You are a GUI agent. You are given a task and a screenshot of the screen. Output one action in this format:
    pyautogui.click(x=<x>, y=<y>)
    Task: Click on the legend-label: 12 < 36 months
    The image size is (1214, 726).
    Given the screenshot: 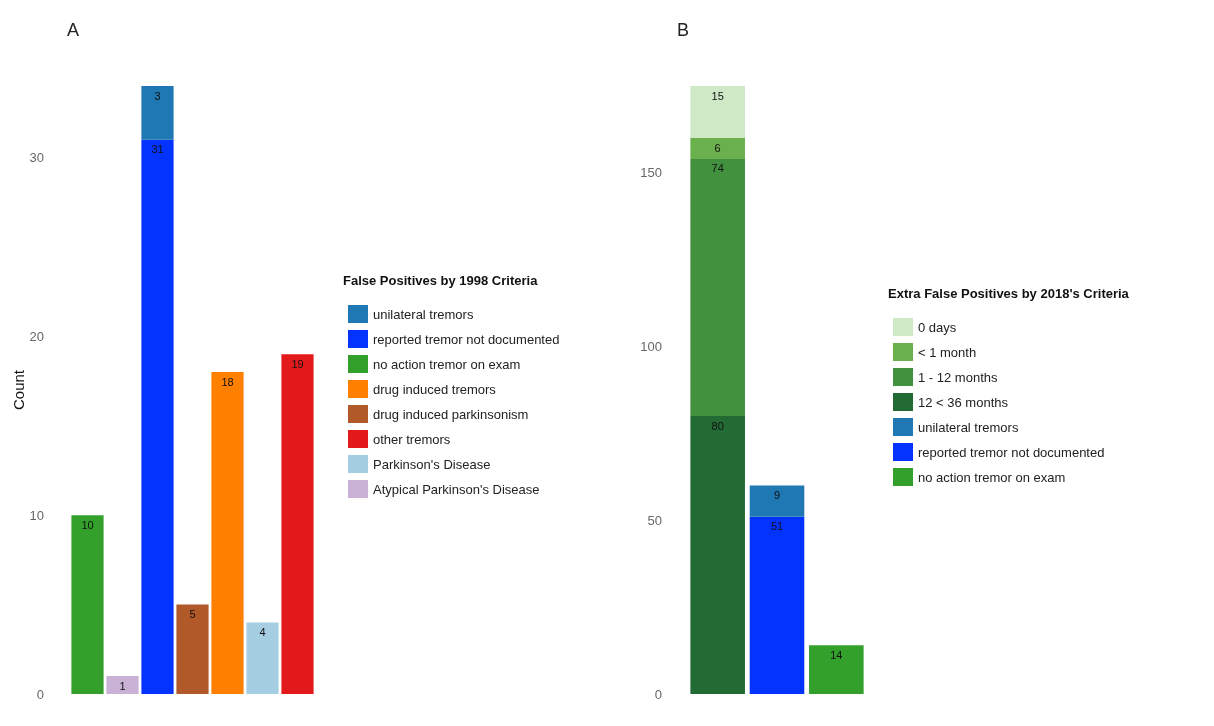 What is the action you would take?
    pyautogui.click(x=963, y=402)
    